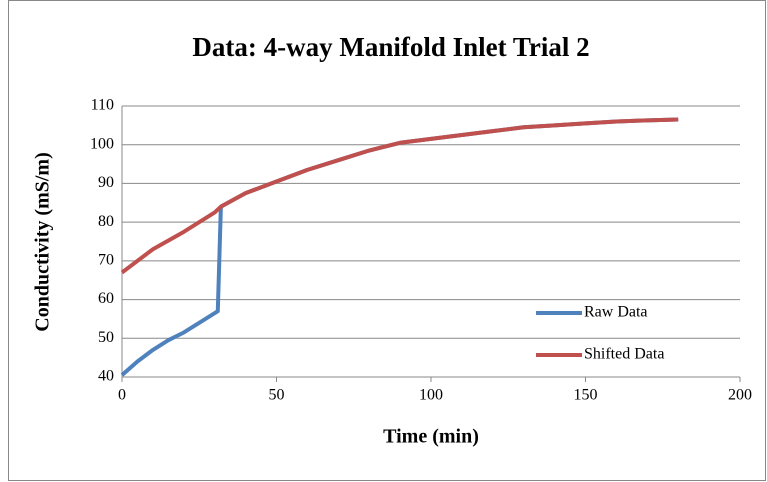 The height and width of the screenshot is (482, 767). I want to click on y-tick-label: 60, so click(106, 298).